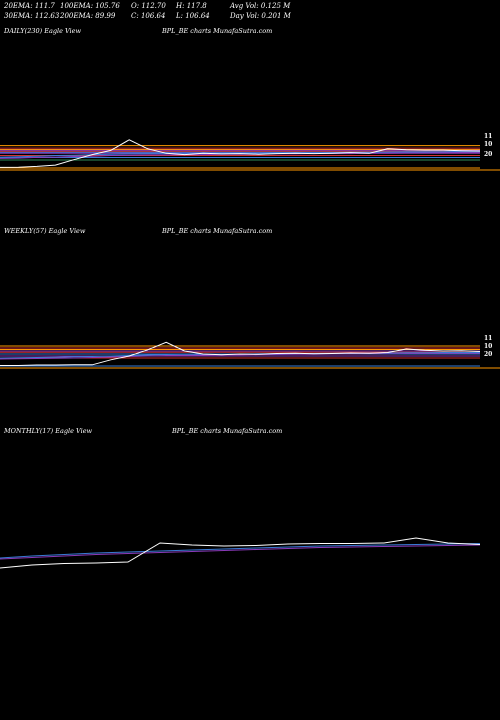 Image resolution: width=500 pixels, height=720 pixels. I want to click on stat-30ema: 30EMA: 112.63, so click(32, 16).